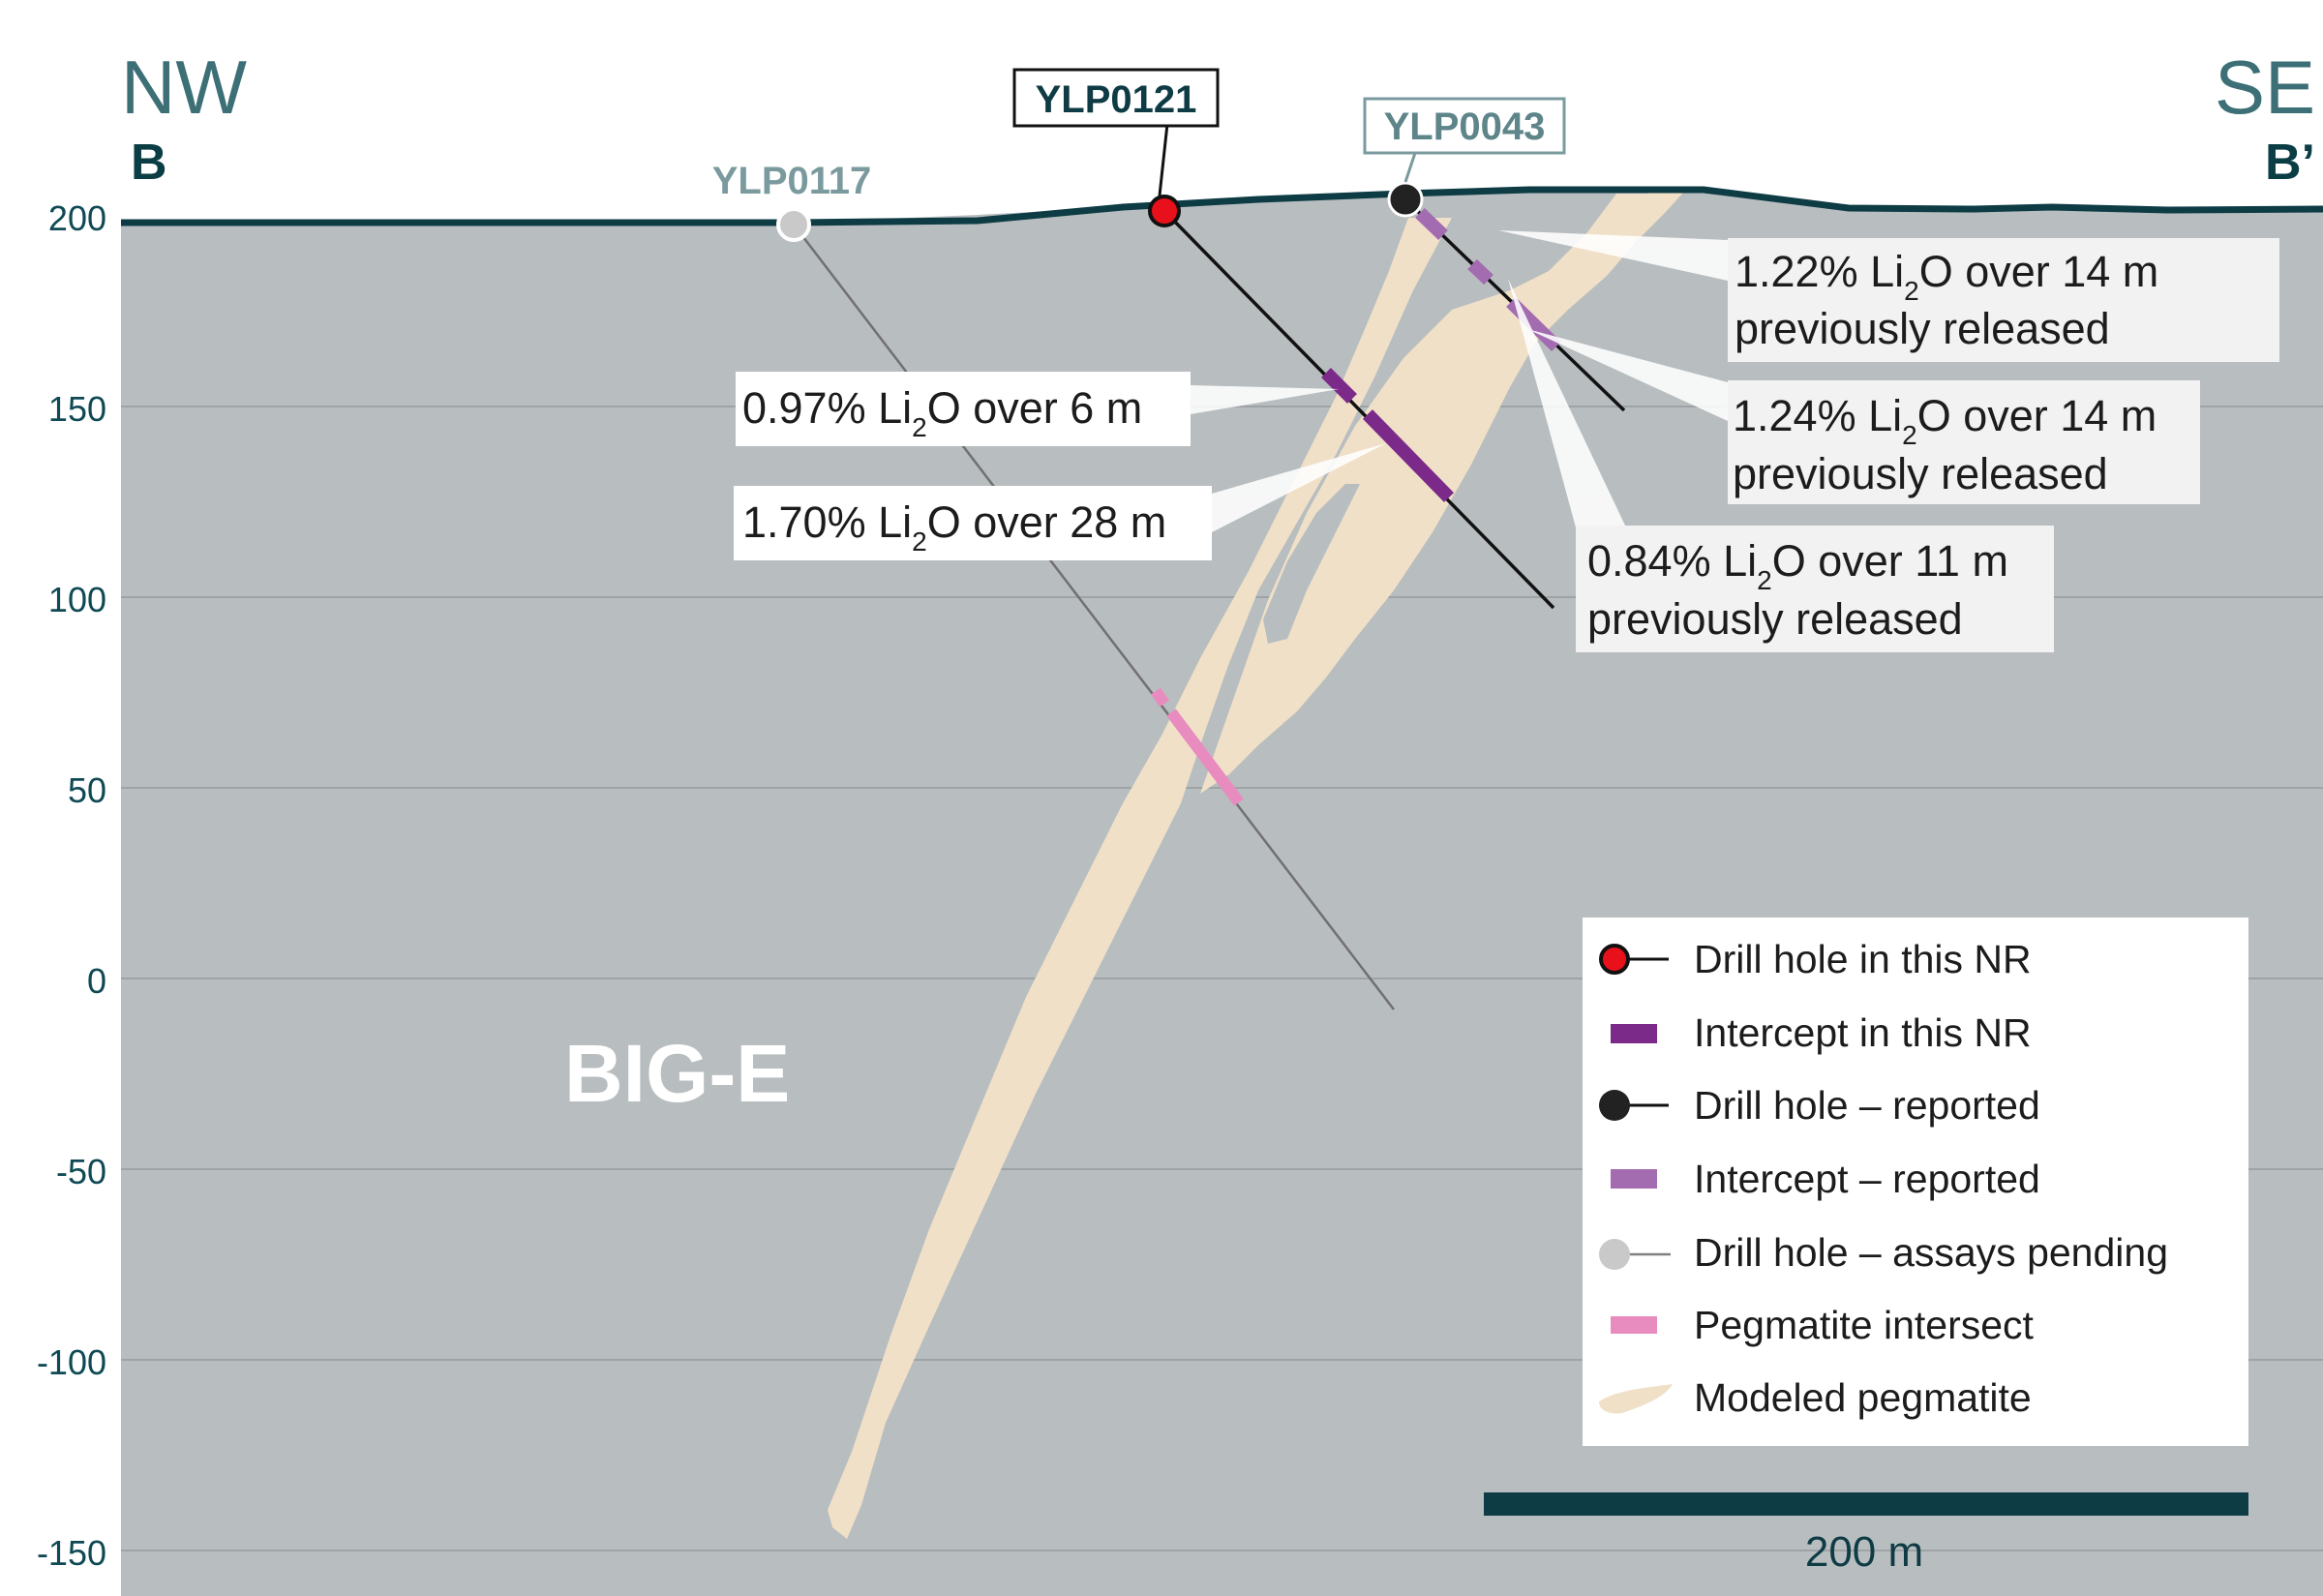 This screenshot has height=1596, width=2323. Describe the element at coordinates (1863, 1032) in the screenshot. I see `legend-label: Intercept in this NR` at that location.